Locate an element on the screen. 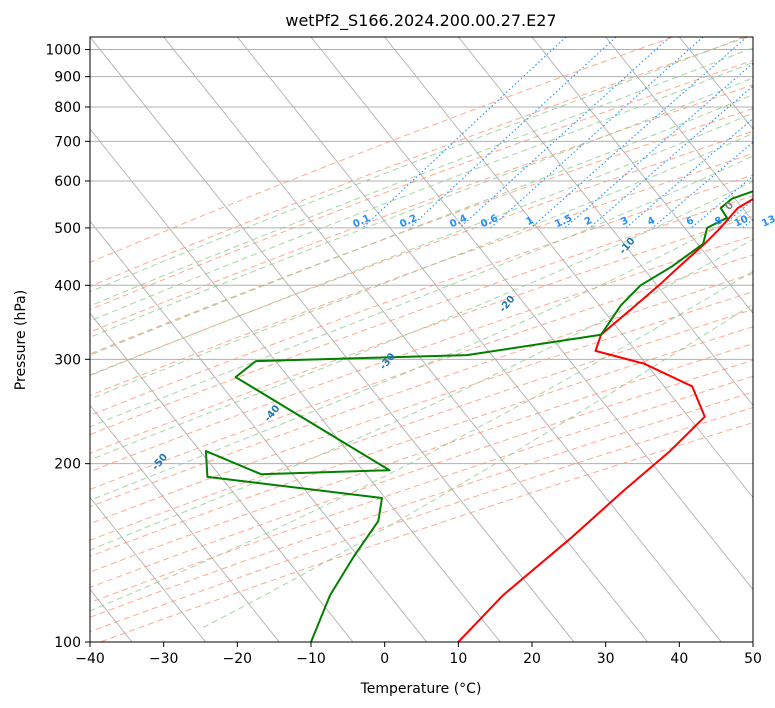  x-tick-label: 10 is located at coordinates (458, 659).